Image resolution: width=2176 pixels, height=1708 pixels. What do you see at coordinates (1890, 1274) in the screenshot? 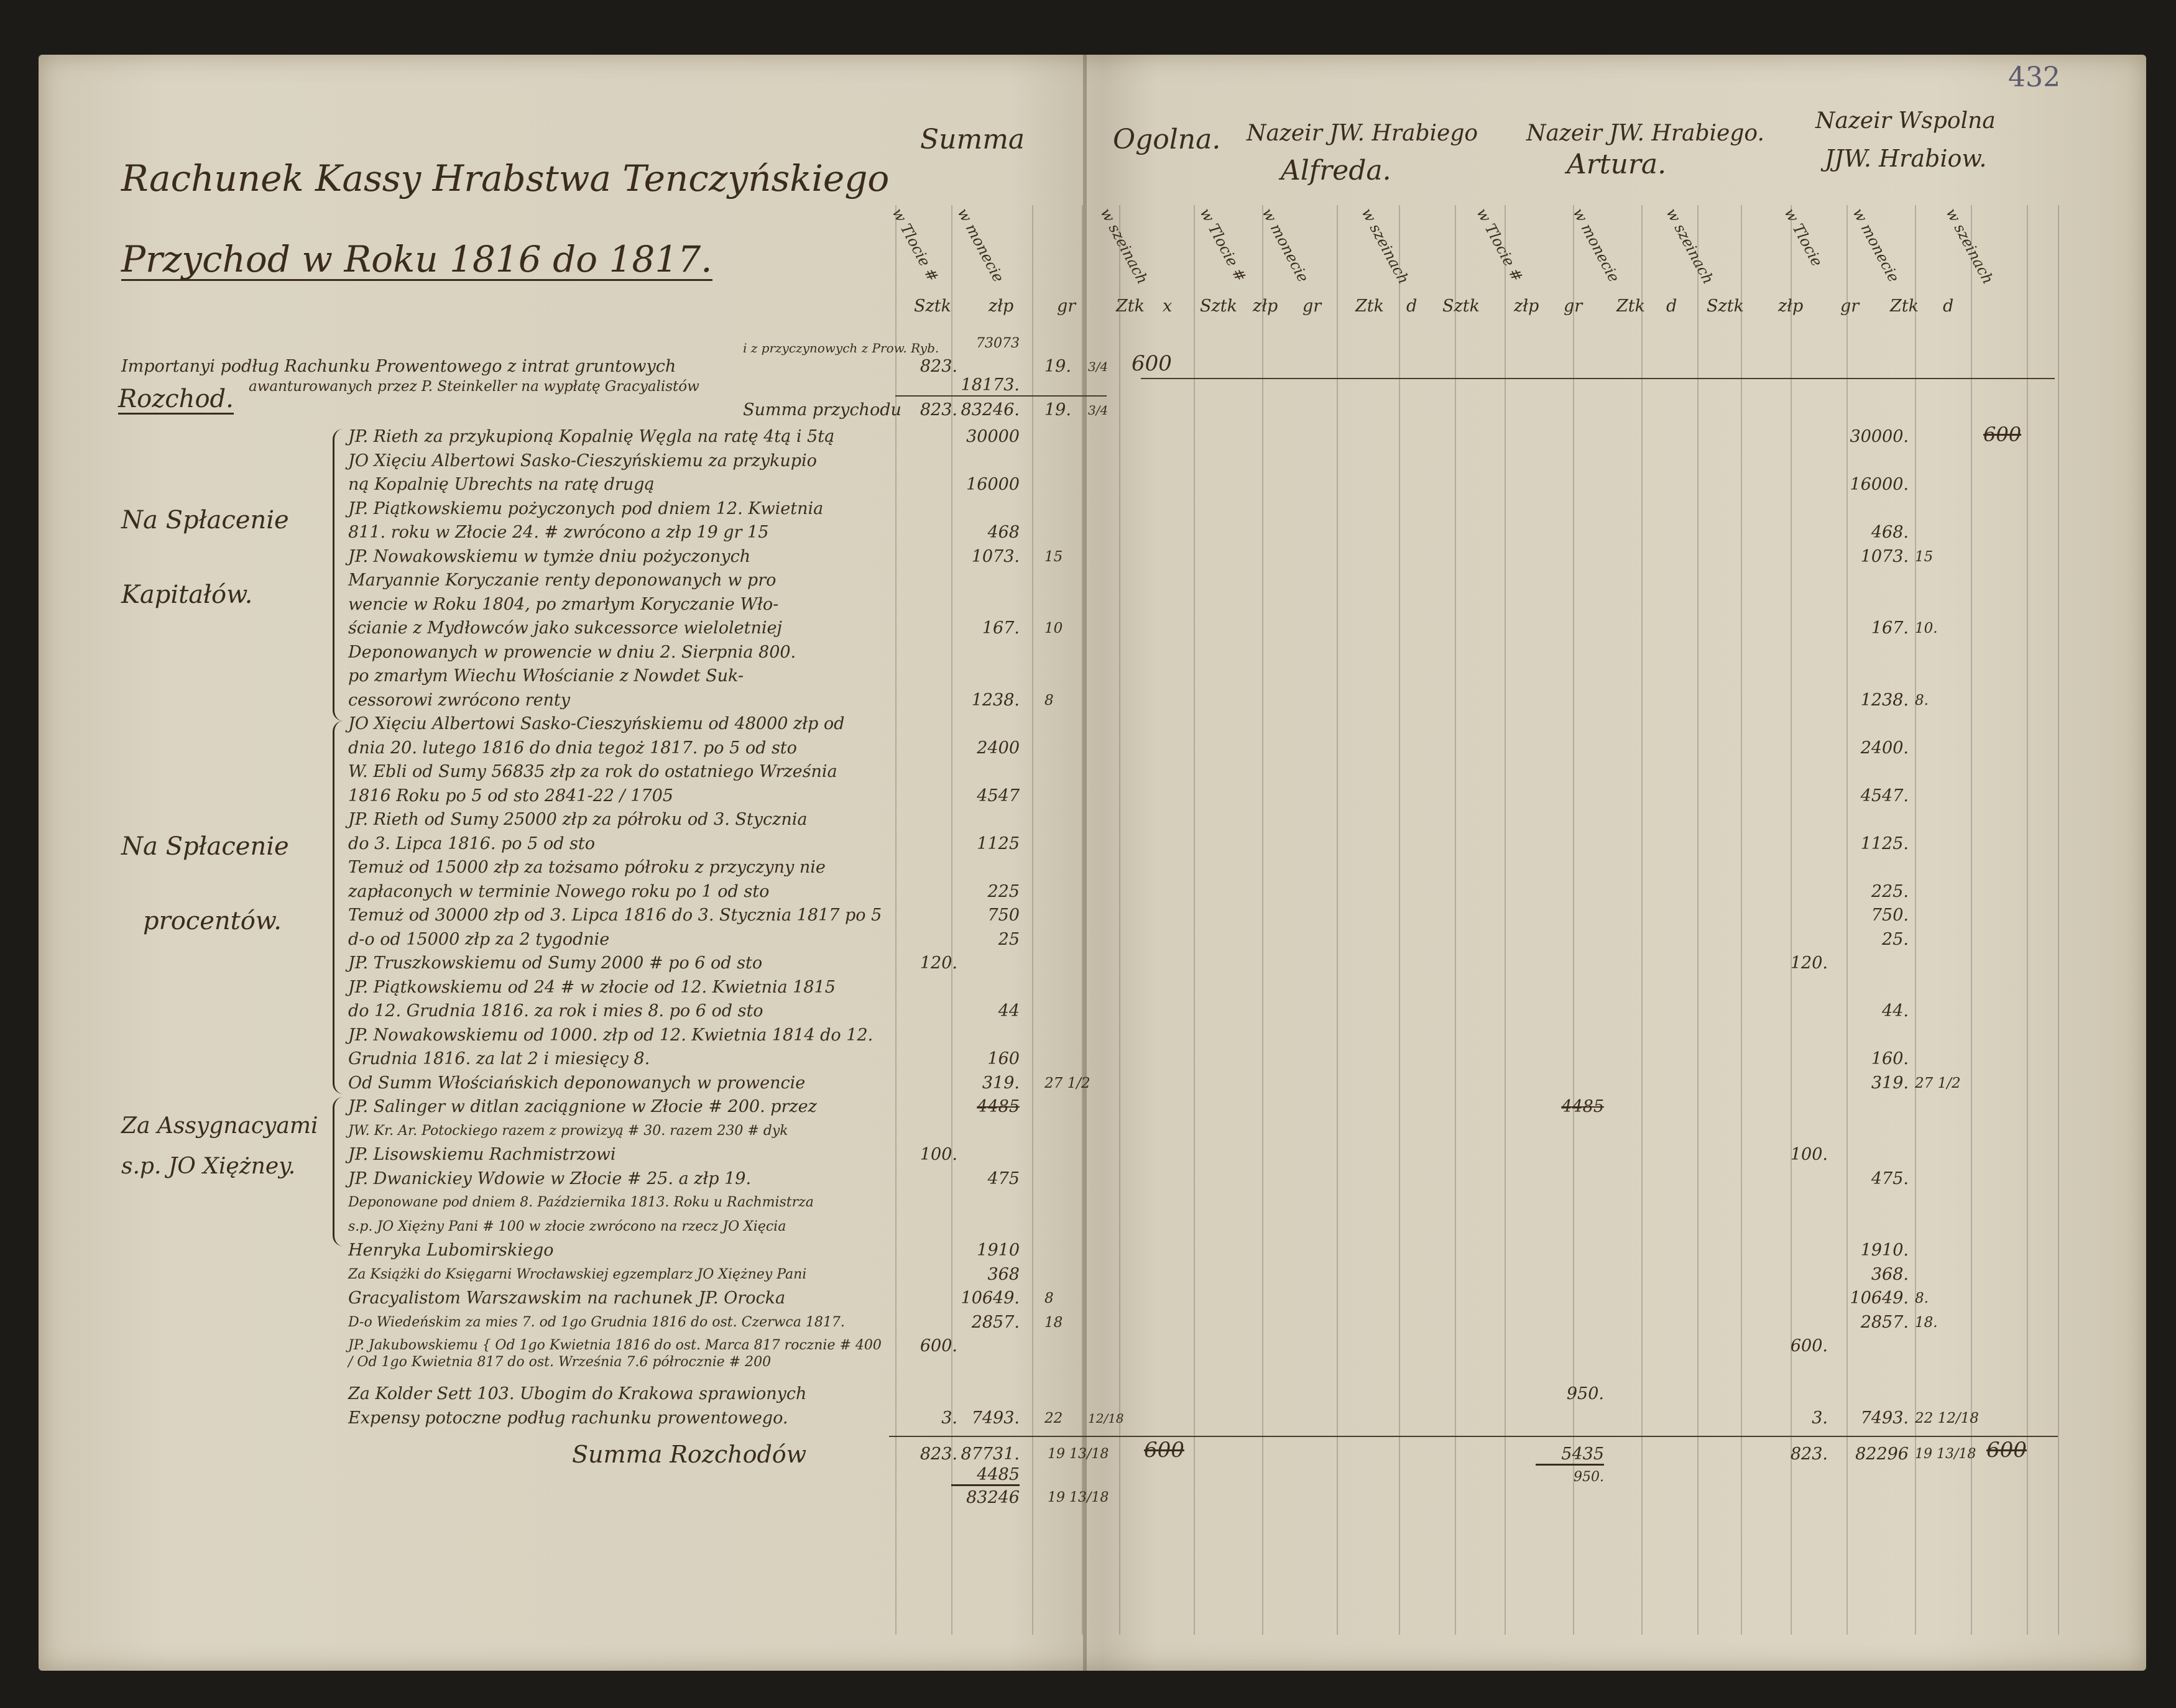
I see `wspolna-amount-zl: 368.` at bounding box center [1890, 1274].